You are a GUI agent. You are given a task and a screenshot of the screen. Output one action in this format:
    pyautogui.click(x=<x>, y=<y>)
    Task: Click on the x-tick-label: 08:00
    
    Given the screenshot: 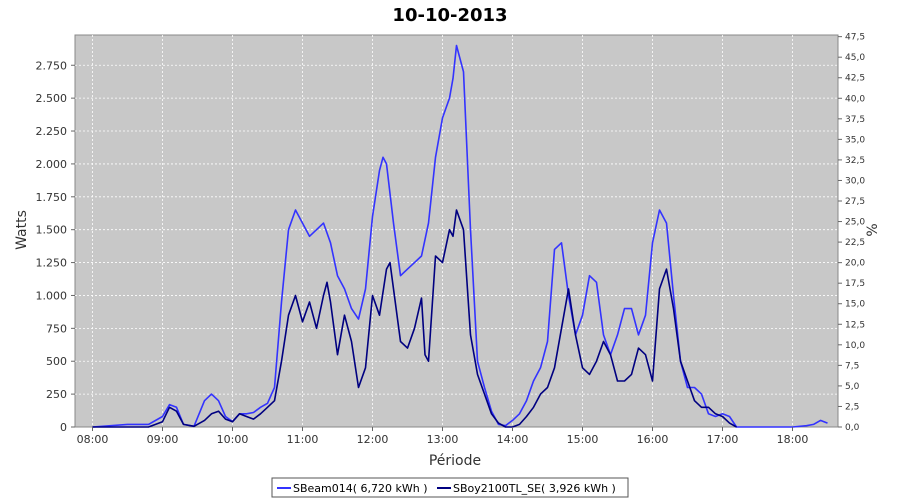 What is the action you would take?
    pyautogui.click(x=93, y=439)
    